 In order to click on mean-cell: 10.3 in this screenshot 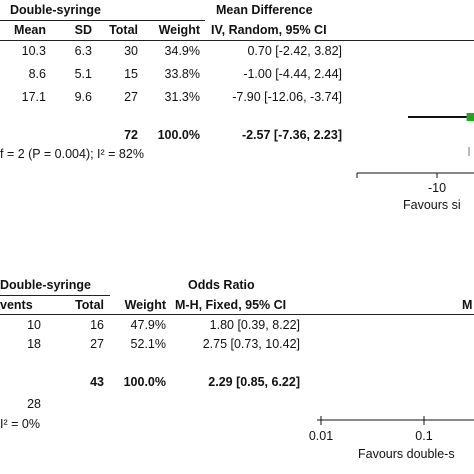, I will do `click(33, 51)`.